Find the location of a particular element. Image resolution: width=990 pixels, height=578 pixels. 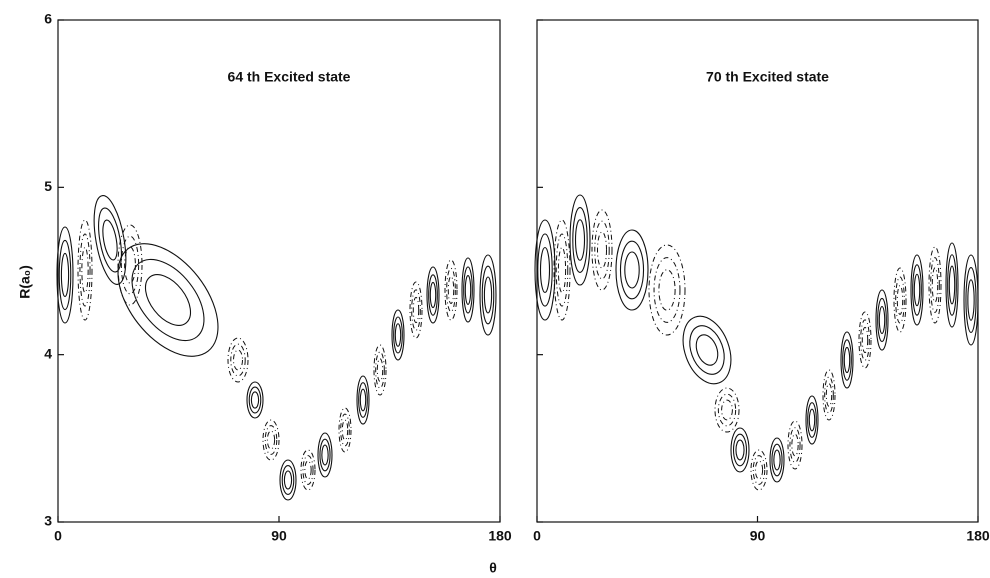

panel-title: 70 th Excited state is located at coordinates (767, 77).